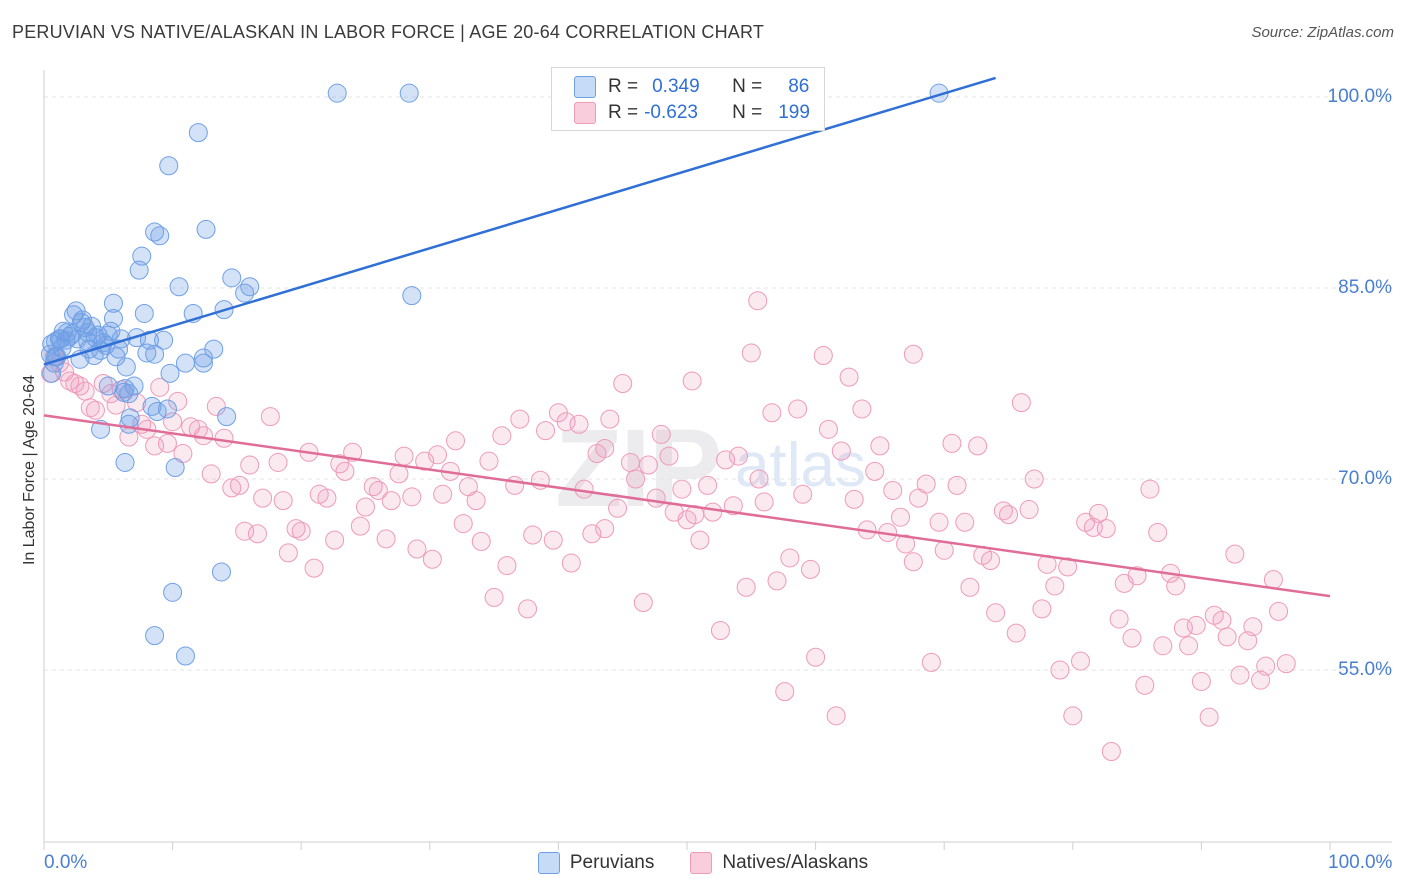 The image size is (1406, 892). What do you see at coordinates (779, 863) in the screenshot?
I see `legend-item-natives: Natives/Alaskans` at bounding box center [779, 863].